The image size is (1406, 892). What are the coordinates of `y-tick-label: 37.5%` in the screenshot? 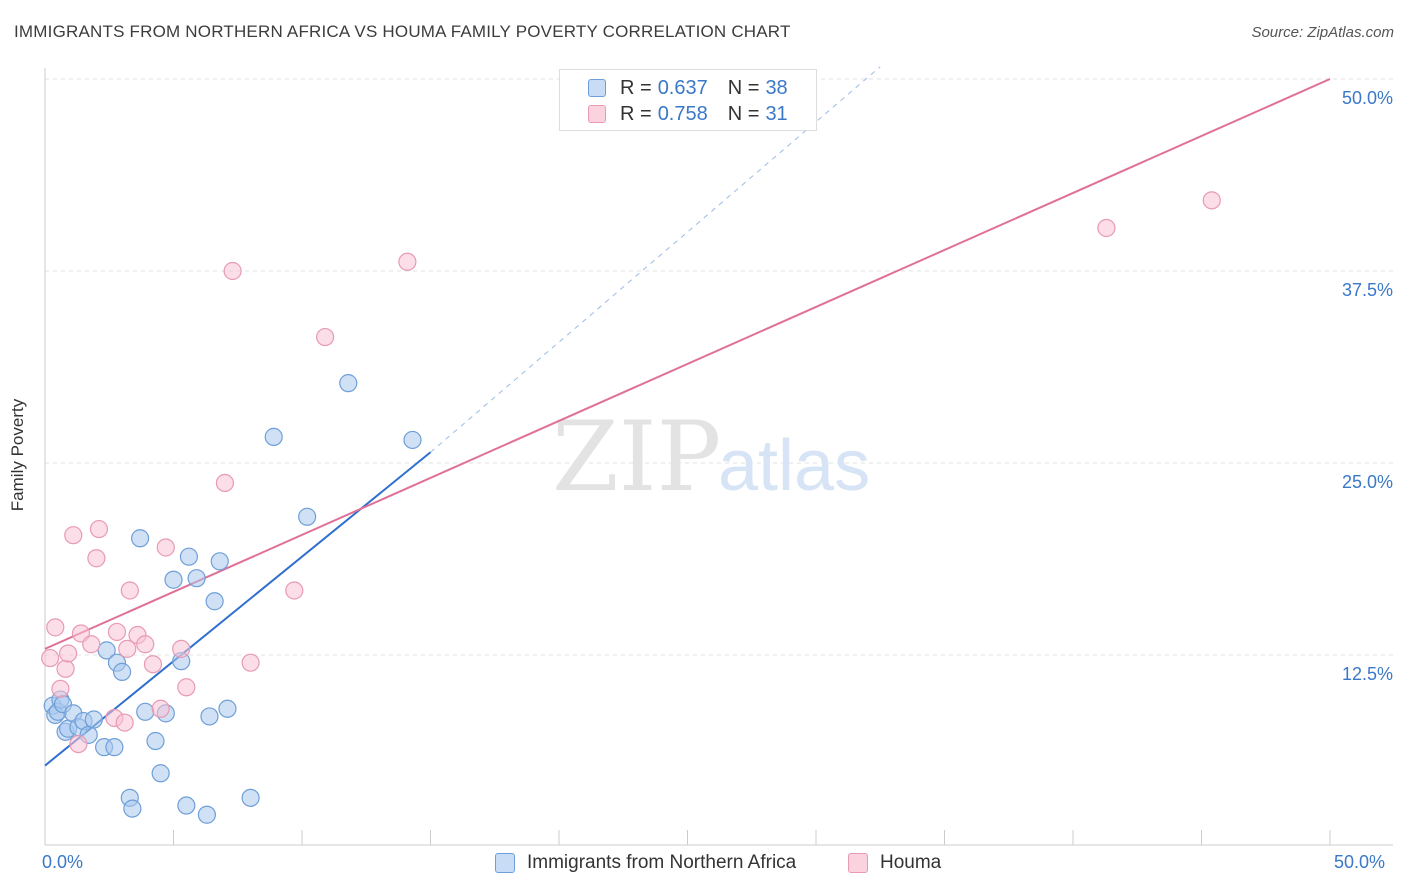 It's located at (1367, 290).